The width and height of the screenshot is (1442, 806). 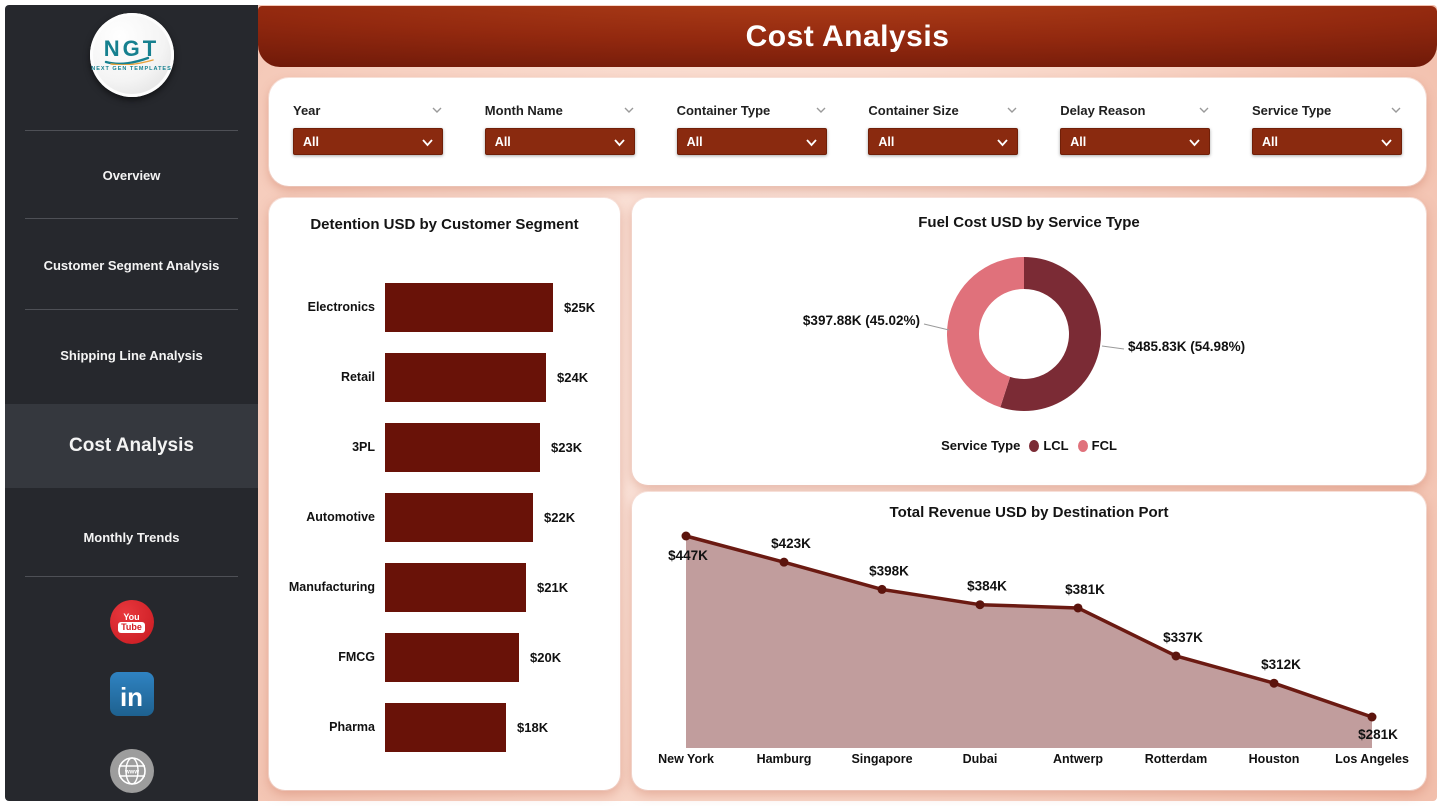 I want to click on x-axis-label: Hamburg, so click(x=784, y=759).